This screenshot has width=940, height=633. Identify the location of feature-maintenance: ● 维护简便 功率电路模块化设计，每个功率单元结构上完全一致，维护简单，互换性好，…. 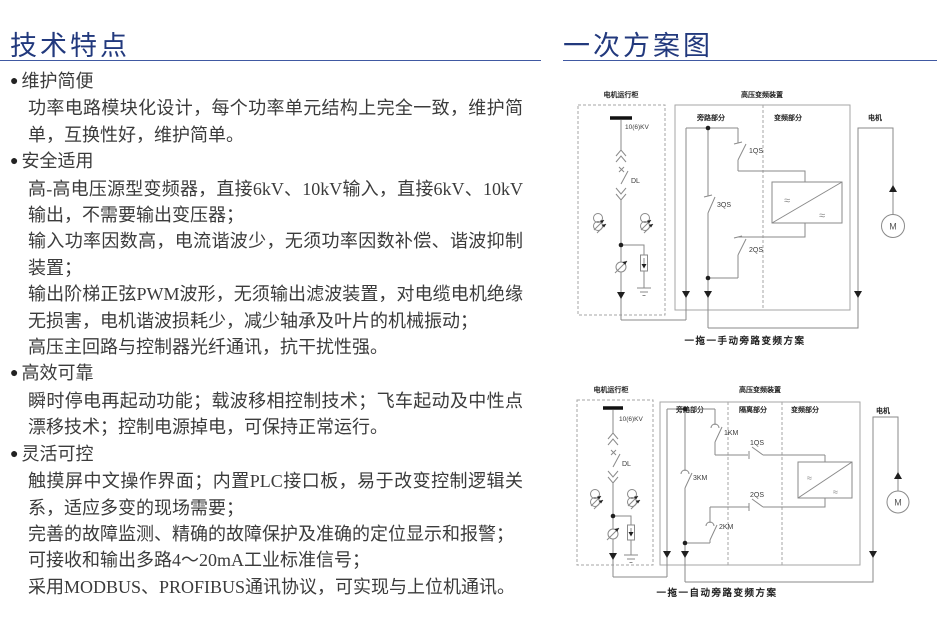
(266, 108).